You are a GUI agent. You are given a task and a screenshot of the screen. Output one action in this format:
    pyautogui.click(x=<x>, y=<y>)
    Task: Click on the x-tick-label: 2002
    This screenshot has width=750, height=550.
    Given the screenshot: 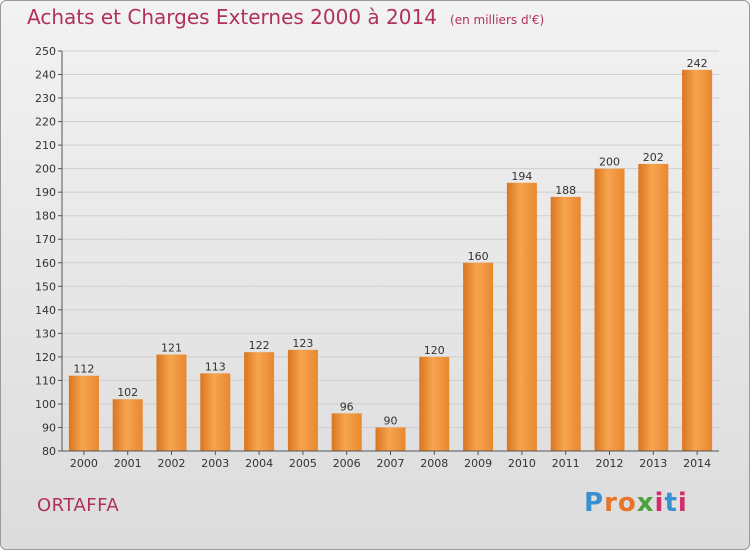 What is the action you would take?
    pyautogui.click(x=172, y=463)
    